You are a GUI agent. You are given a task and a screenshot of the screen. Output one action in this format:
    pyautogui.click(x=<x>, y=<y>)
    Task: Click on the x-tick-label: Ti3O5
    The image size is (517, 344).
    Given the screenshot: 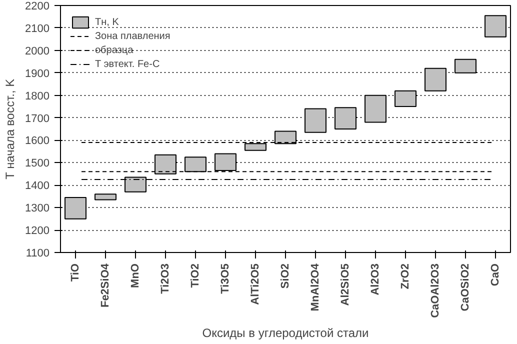 What is the action you would take?
    pyautogui.click(x=226, y=278)
    